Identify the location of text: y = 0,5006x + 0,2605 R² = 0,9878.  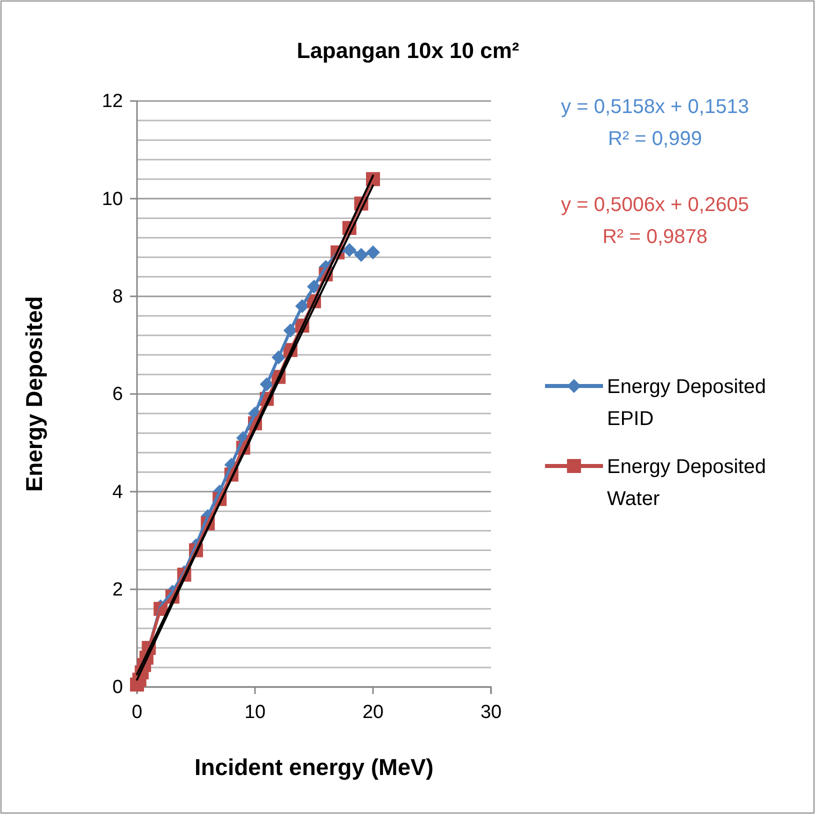
(655, 221).